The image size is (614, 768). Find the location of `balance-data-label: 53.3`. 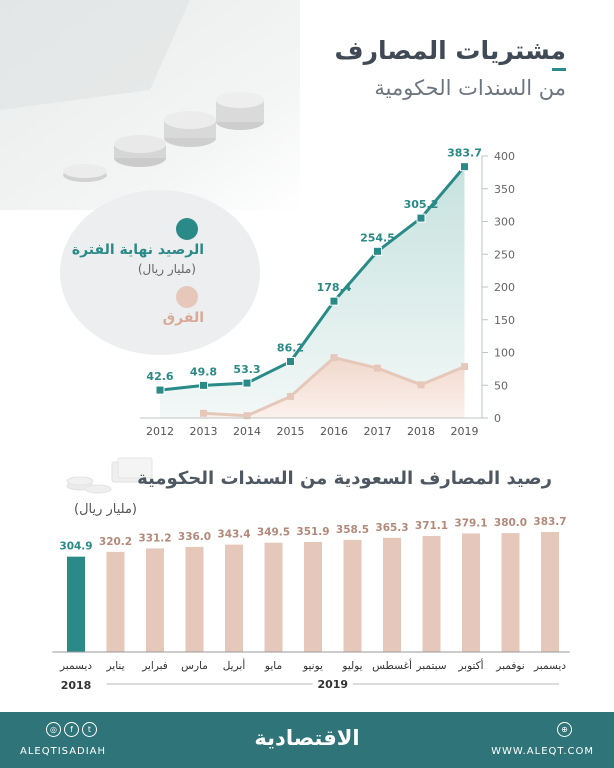

balance-data-label: 53.3 is located at coordinates (246, 369).